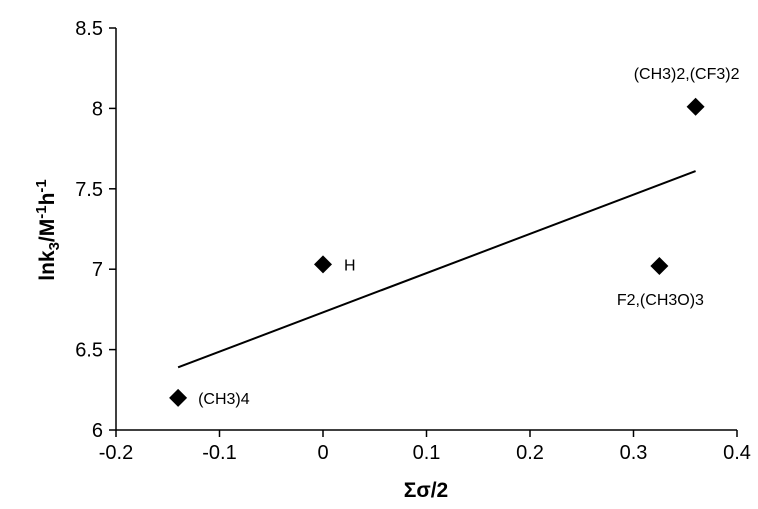 The width and height of the screenshot is (758, 509). I want to click on y-axis: 6 6.5 7 7.5 8 8.5, so click(96, 230).